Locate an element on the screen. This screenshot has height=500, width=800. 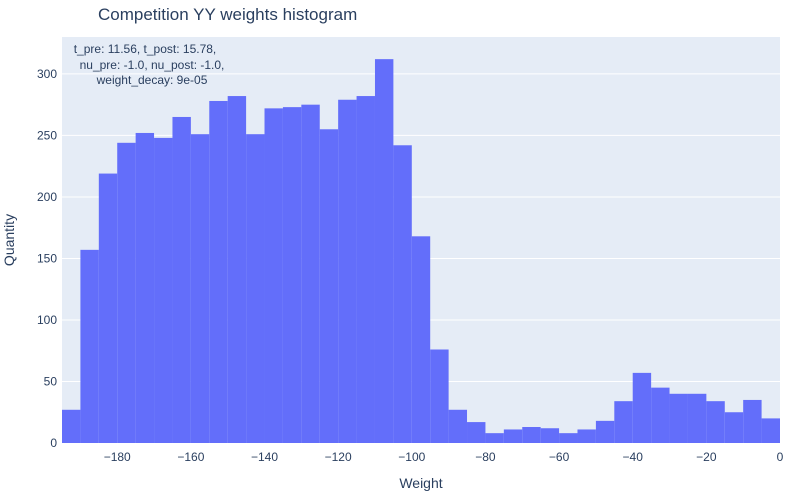
y-axis-label: Quantity is located at coordinates (9, 240).